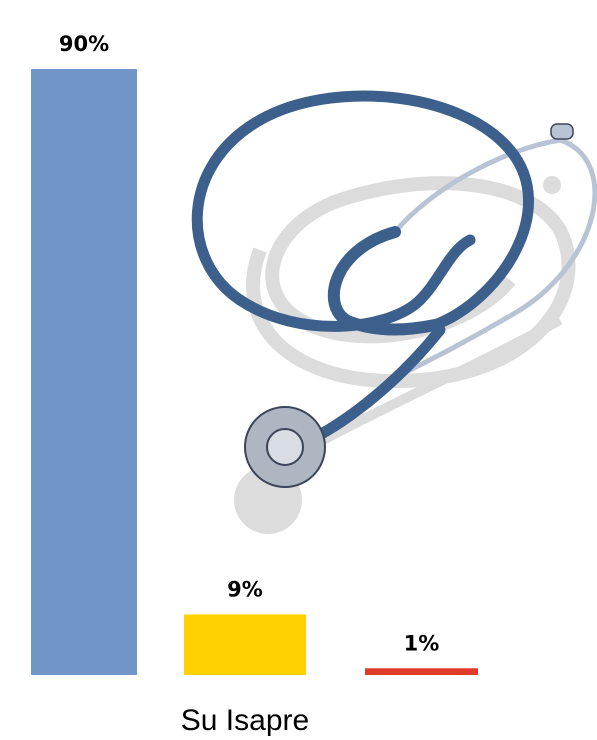 The width and height of the screenshot is (597, 740). What do you see at coordinates (84, 44) in the screenshot?
I see `value-label: 90%` at bounding box center [84, 44].